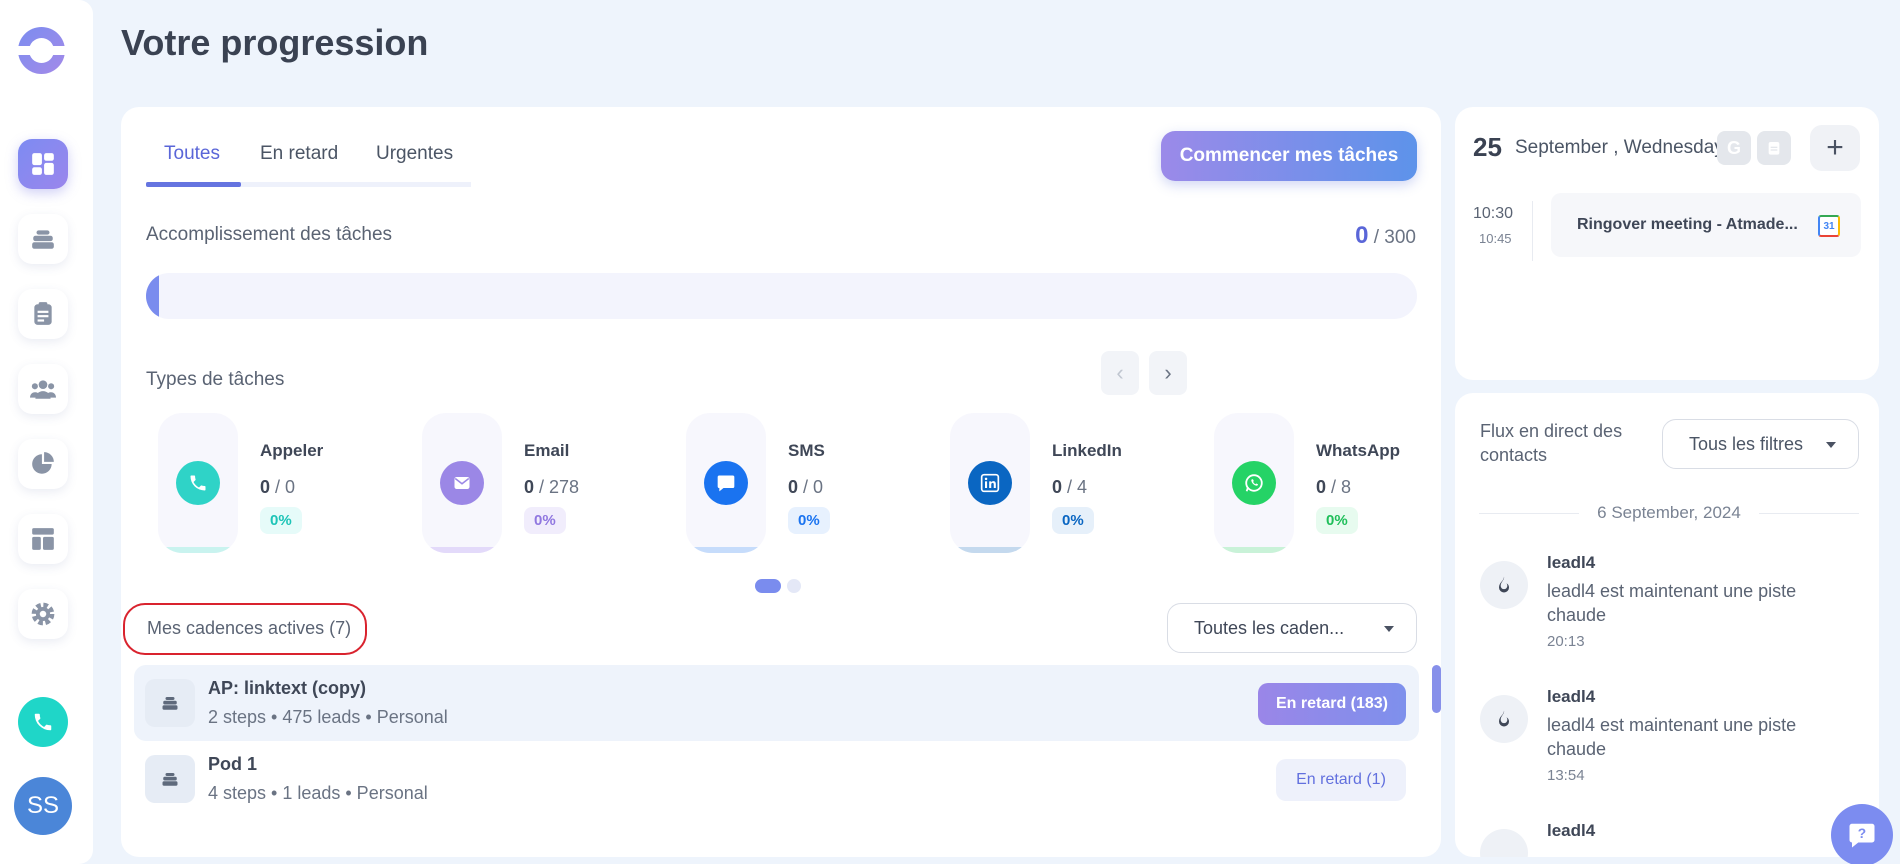 Image resolution: width=1900 pixels, height=864 pixels. What do you see at coordinates (285, 487) in the screenshot?
I see `task-type-total: / 0` at bounding box center [285, 487].